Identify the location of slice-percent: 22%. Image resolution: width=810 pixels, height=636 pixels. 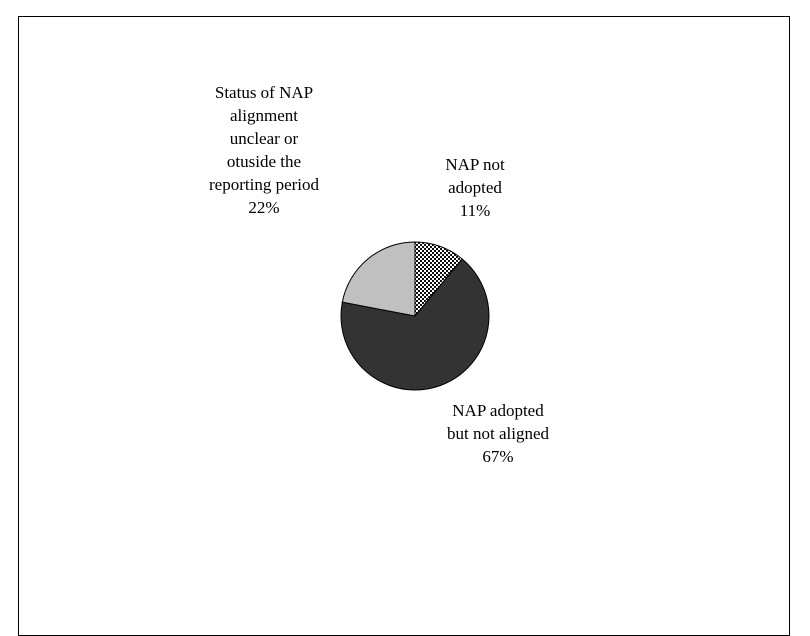
(263, 207).